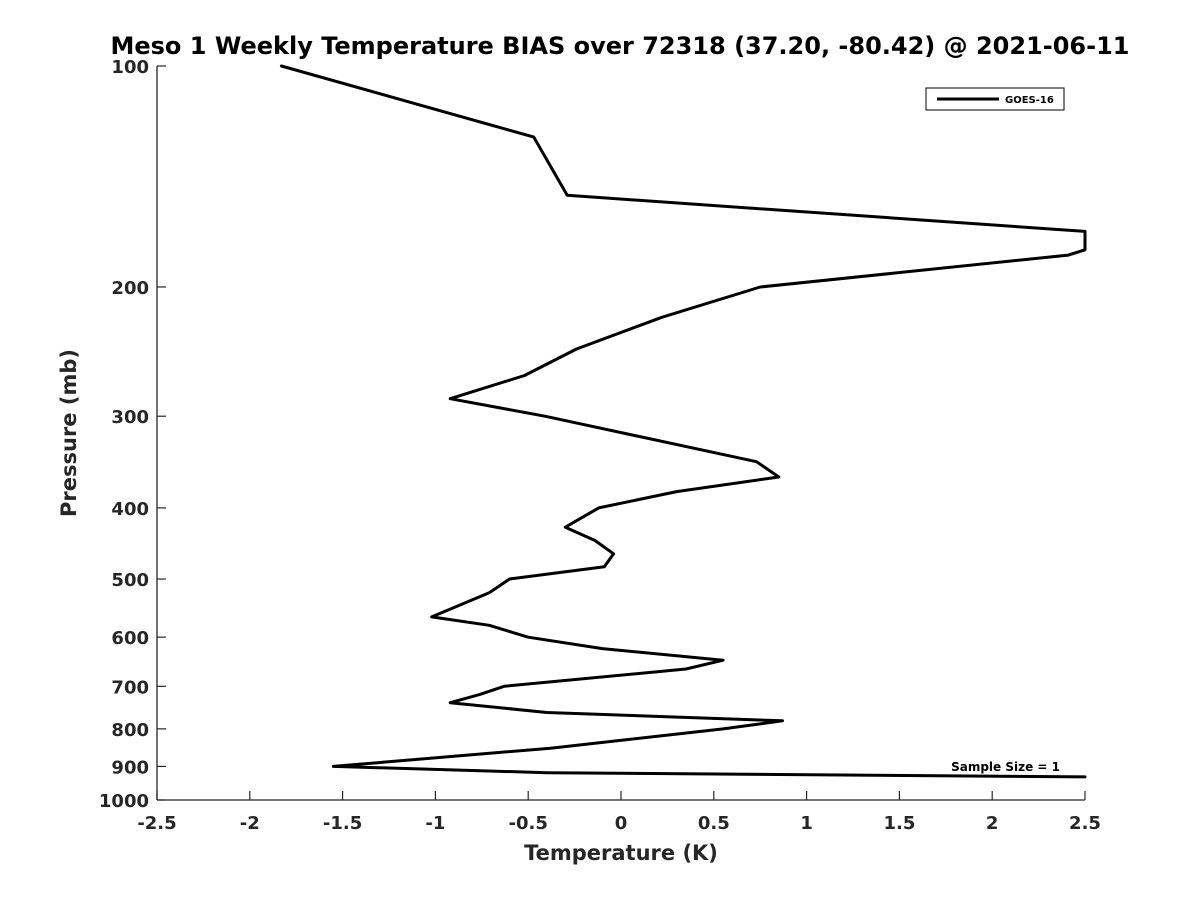  What do you see at coordinates (435, 823) in the screenshot?
I see `x-tick-label: -1` at bounding box center [435, 823].